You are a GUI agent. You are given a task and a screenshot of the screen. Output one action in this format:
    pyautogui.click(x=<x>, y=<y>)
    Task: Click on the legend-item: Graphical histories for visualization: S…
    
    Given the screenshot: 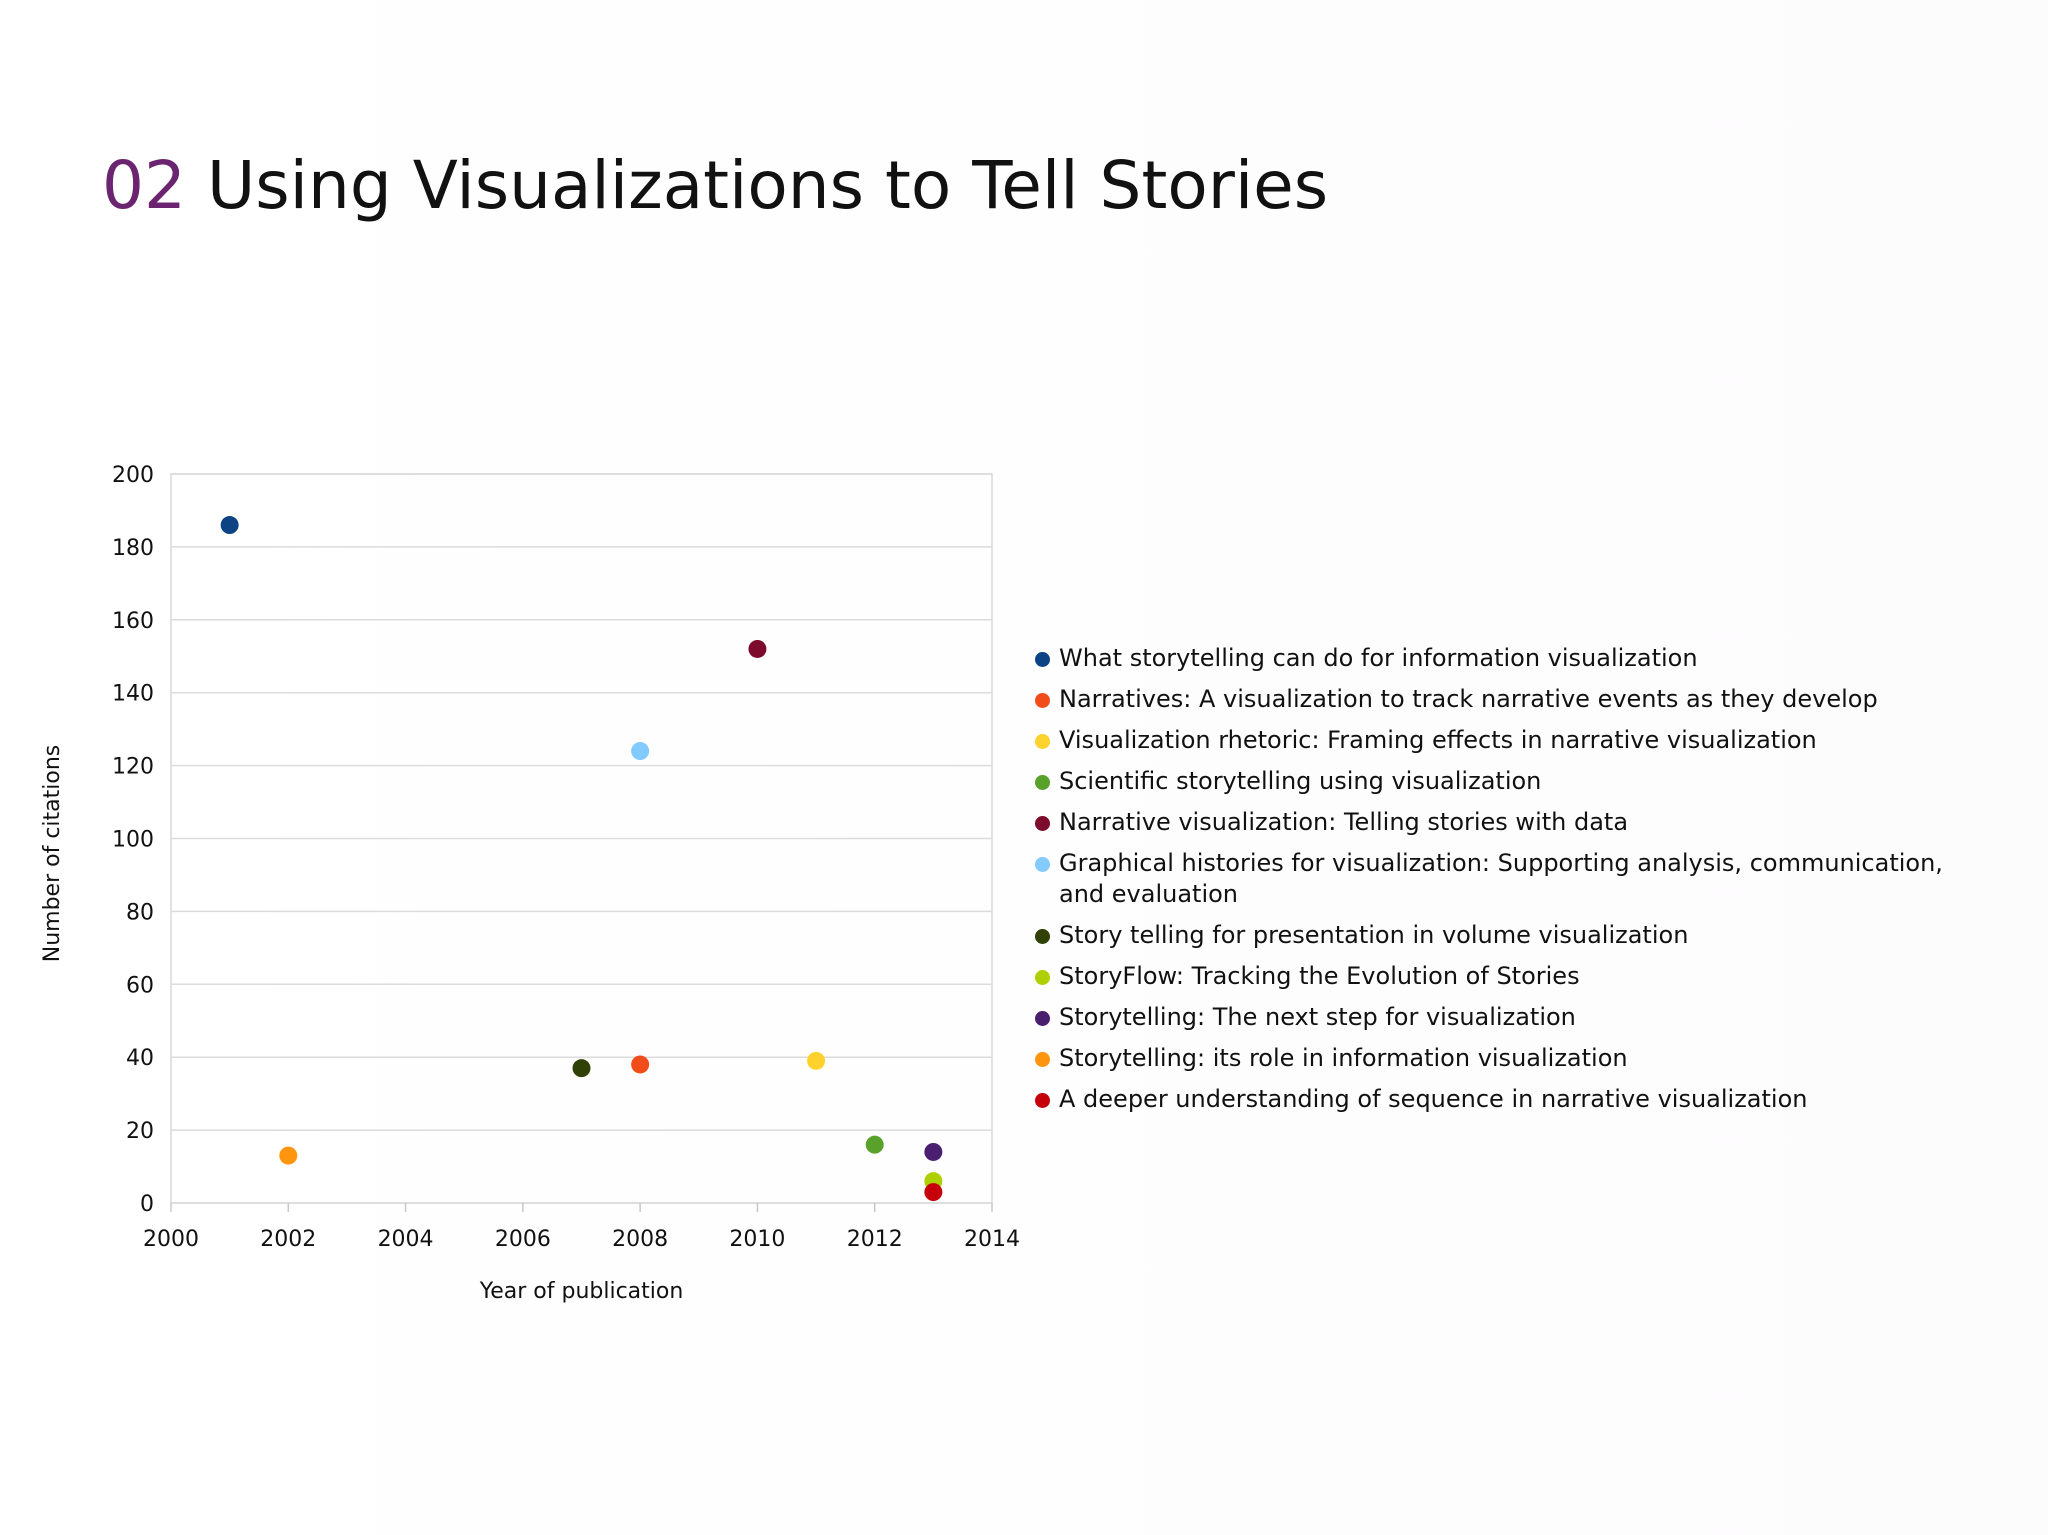 What is the action you would take?
    pyautogui.click(x=1512, y=879)
    